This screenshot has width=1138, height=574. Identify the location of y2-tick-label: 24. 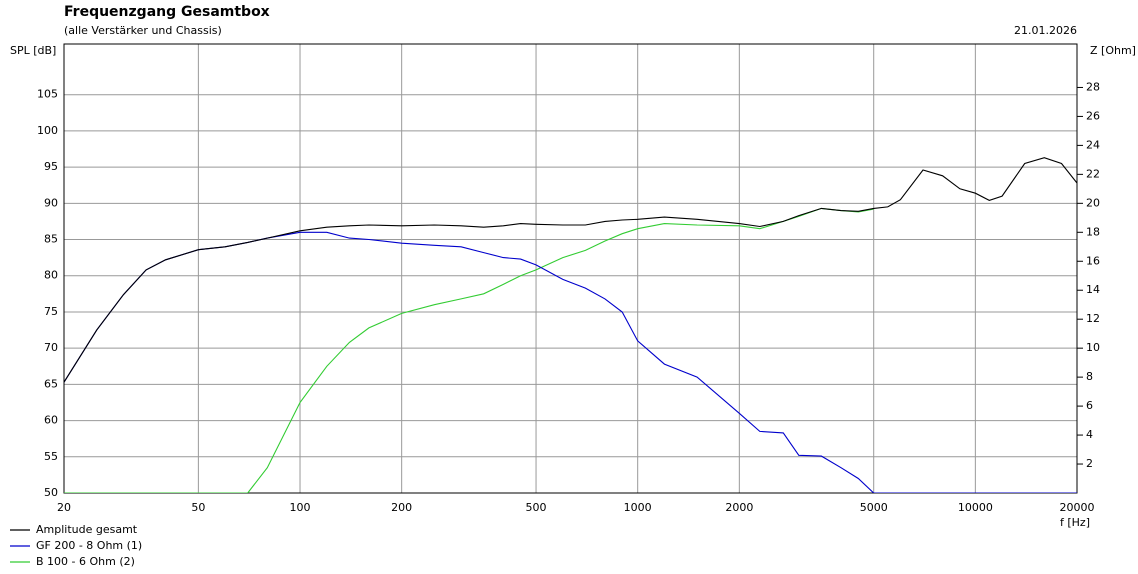
(1093, 144).